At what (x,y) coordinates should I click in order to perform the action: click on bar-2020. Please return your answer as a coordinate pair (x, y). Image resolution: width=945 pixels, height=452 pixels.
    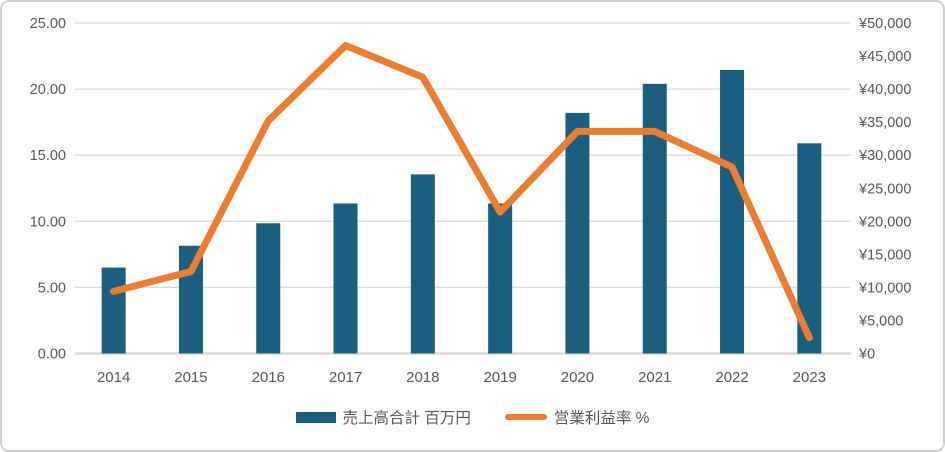
    Looking at the image, I should click on (577, 233).